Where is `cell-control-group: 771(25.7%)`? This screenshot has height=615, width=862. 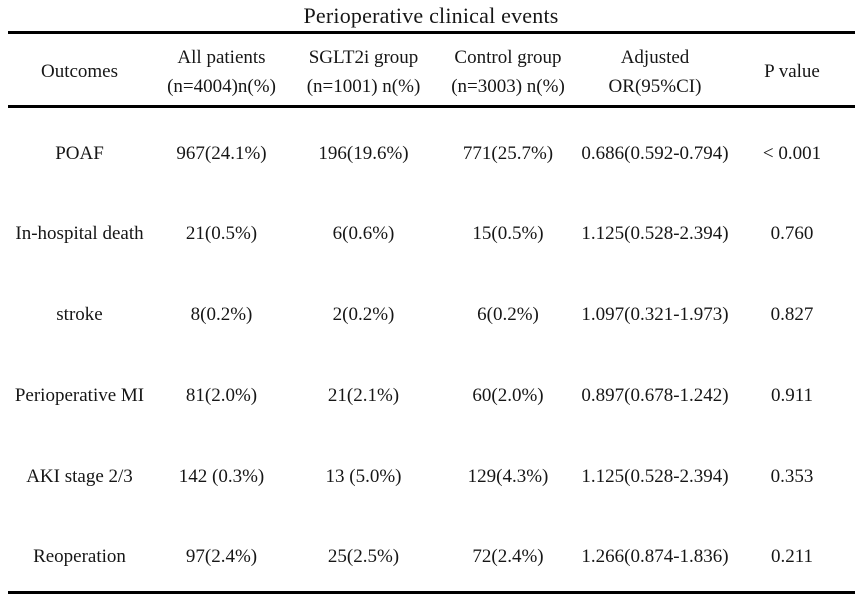 cell-control-group: 771(25.7%) is located at coordinates (508, 153).